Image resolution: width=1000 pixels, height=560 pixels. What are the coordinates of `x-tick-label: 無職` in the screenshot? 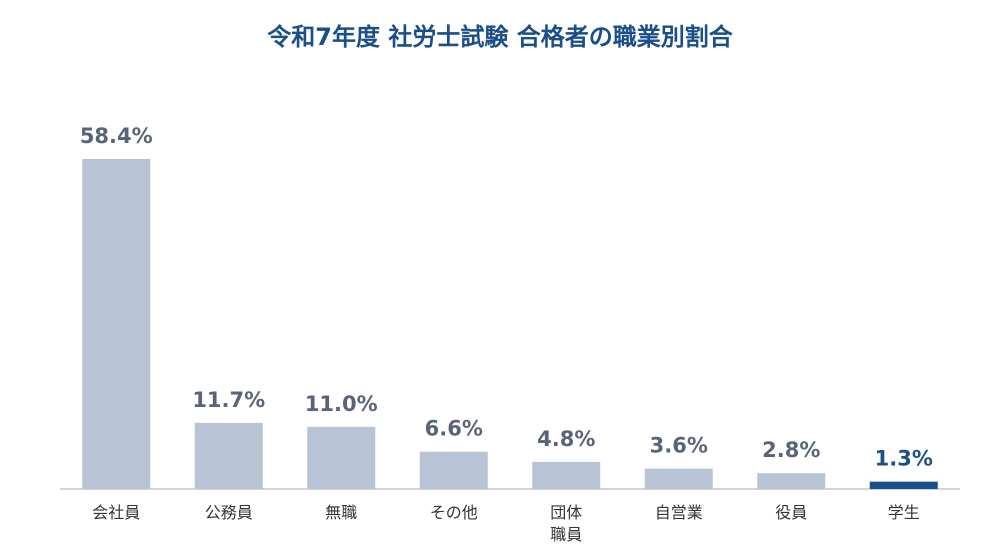 It's located at (341, 512).